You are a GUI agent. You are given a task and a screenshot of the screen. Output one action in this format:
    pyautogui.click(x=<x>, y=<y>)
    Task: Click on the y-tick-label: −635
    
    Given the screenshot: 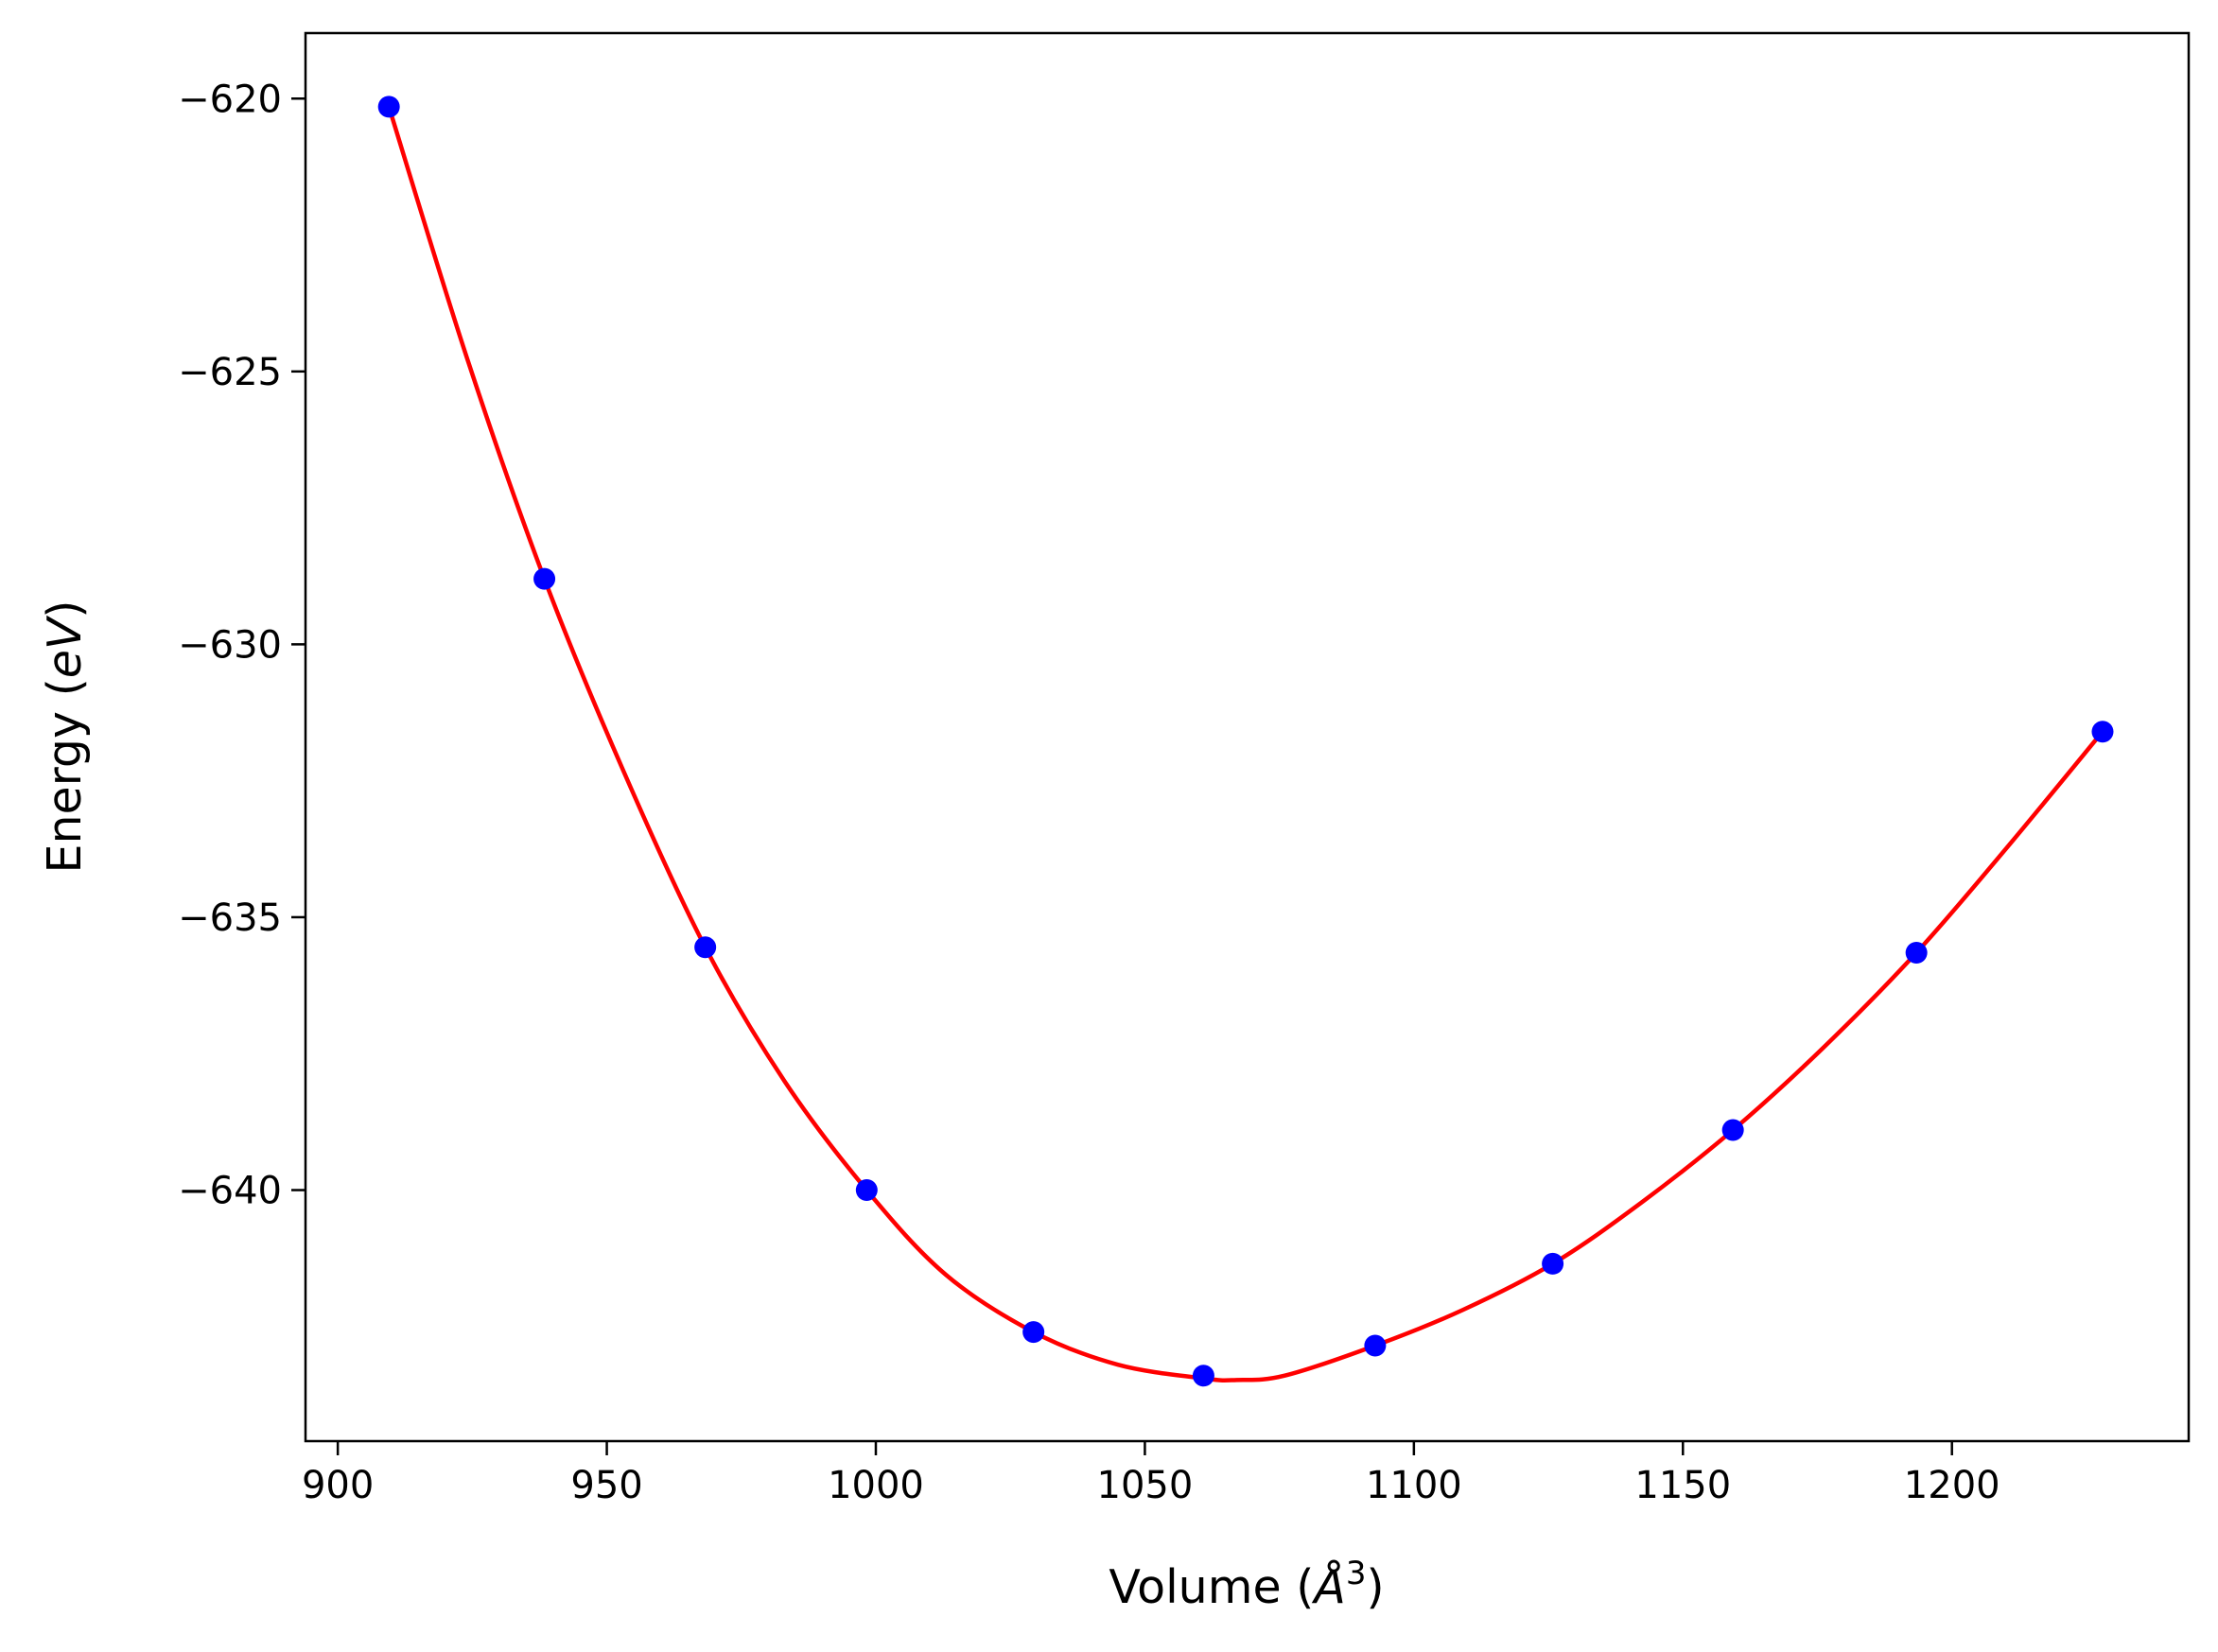 What is the action you would take?
    pyautogui.click(x=230, y=918)
    